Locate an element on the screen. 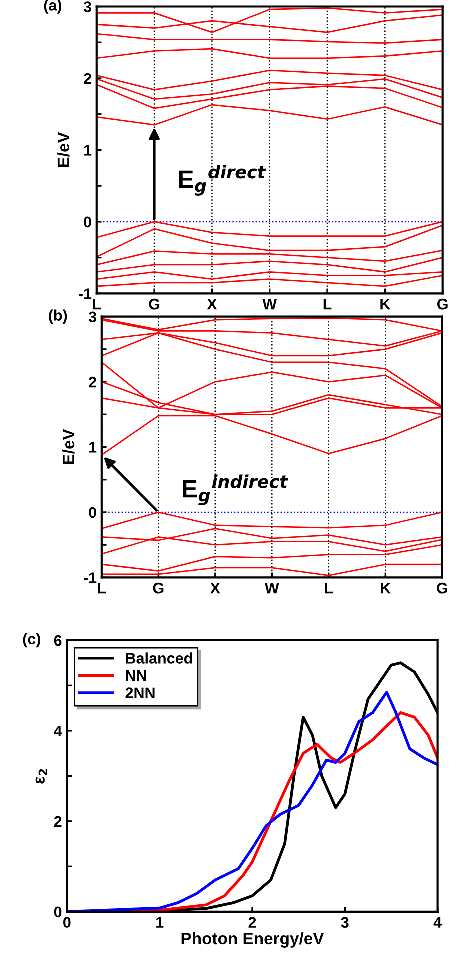  y-axis-title: ε$_{2}$ is located at coordinates (42, 776).